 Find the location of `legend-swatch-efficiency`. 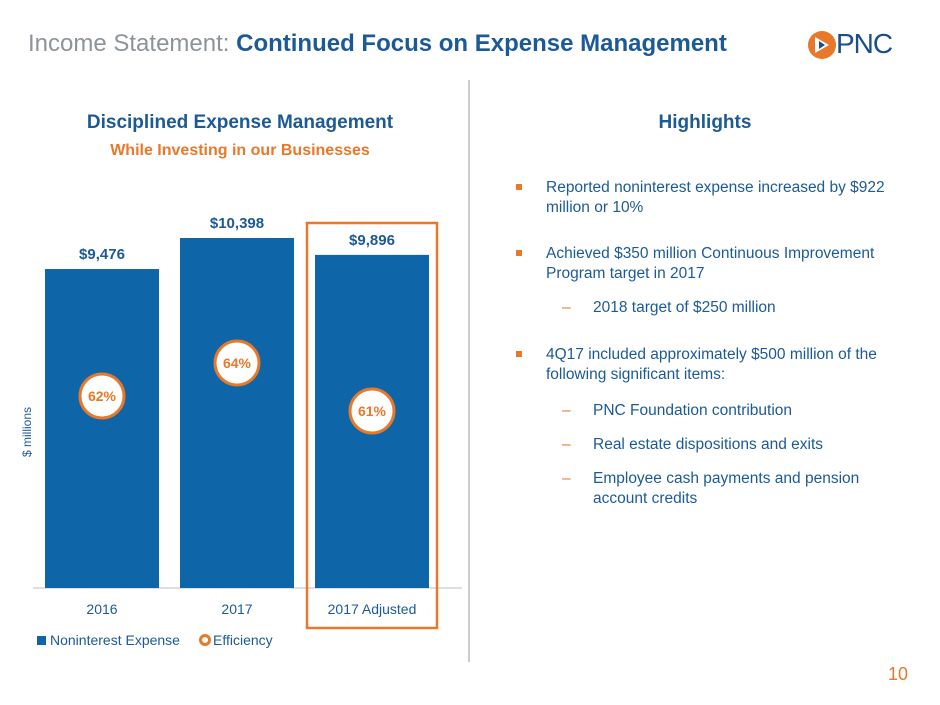

legend-swatch-efficiency is located at coordinates (205, 640).